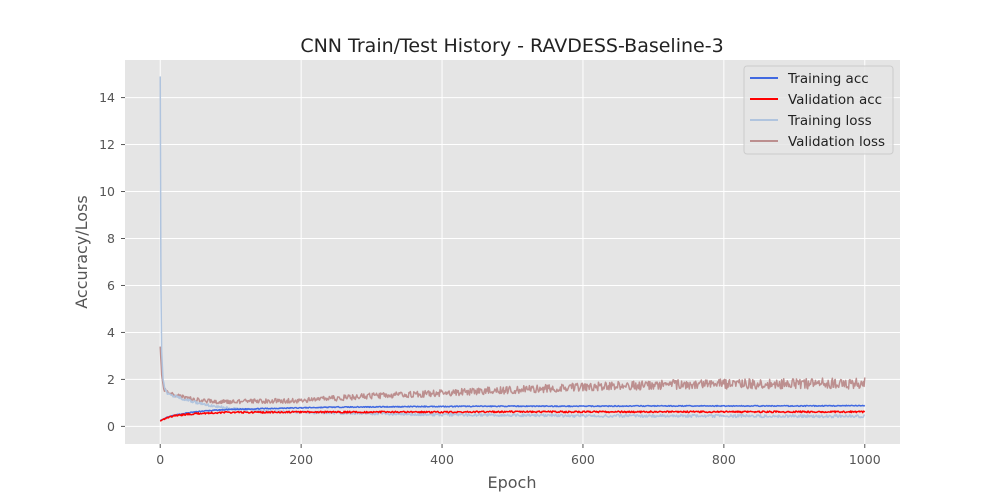  Describe the element at coordinates (111, 285) in the screenshot. I see `y-tick-label: 6` at that location.